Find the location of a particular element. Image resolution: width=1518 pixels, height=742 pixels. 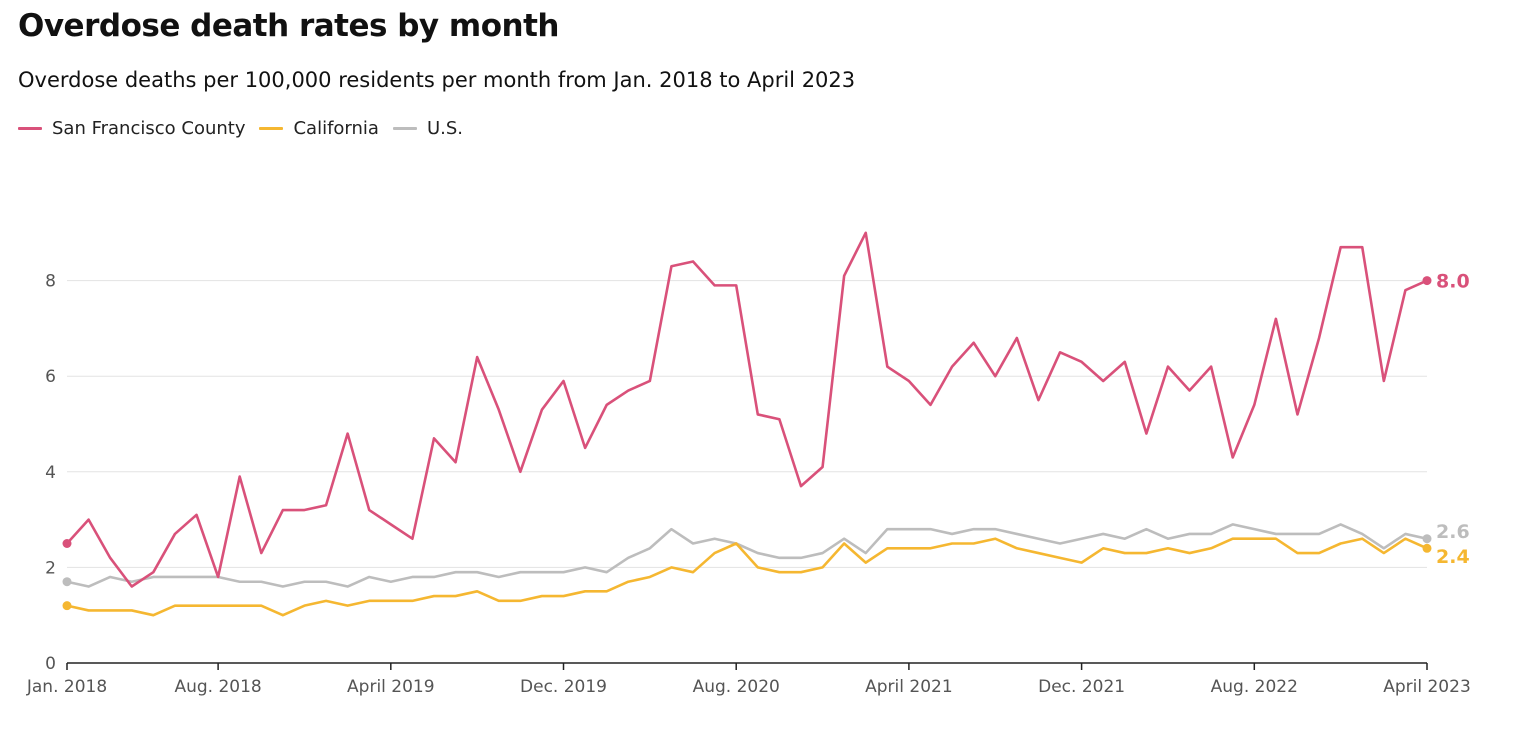

series-start-point-san-francisco is located at coordinates (67, 543).